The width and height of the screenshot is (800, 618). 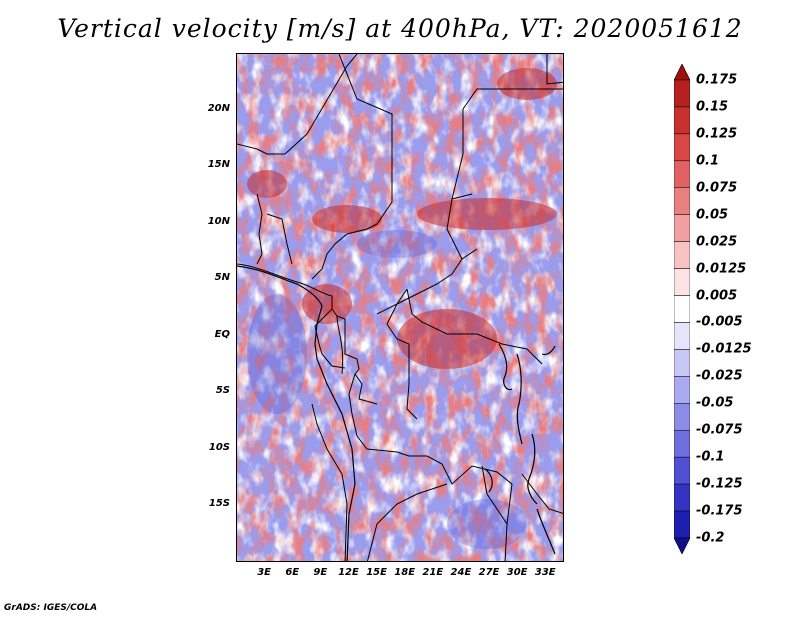 I want to click on colorbar-top-arrow, so click(x=682, y=72).